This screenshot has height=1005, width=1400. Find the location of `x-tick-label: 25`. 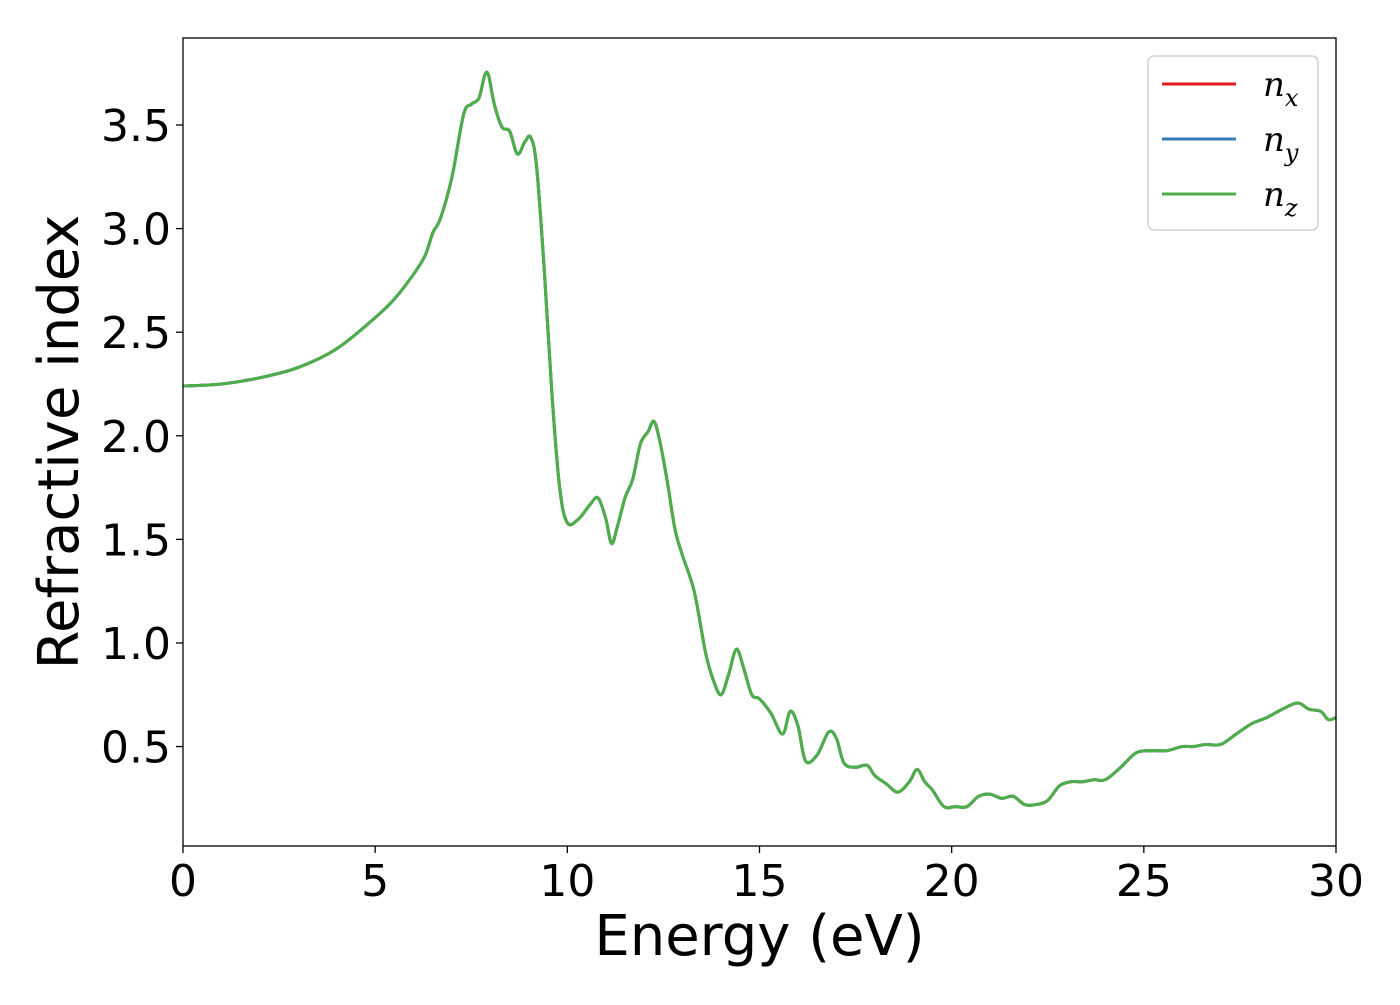

x-tick-label: 25 is located at coordinates (1144, 881).